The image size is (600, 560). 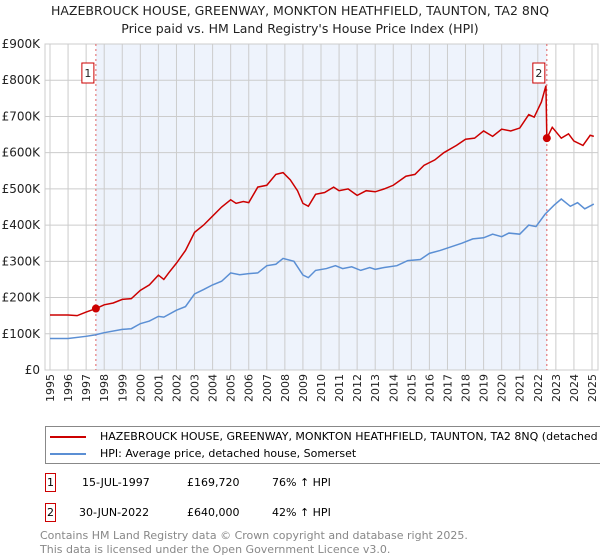 What do you see at coordinates (411, 388) in the screenshot?
I see `x-tick-label: 2015` at bounding box center [411, 388].